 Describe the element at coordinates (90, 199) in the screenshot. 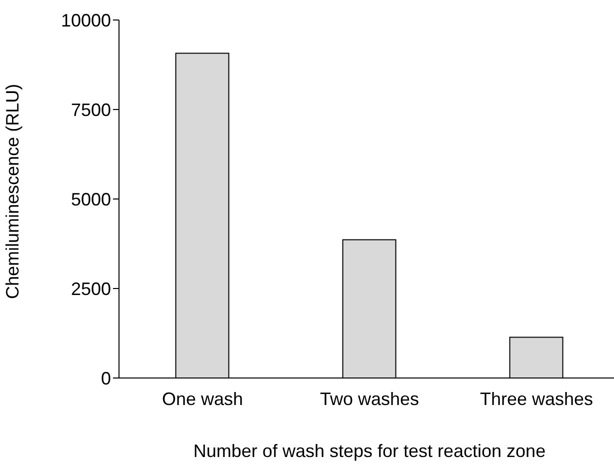

I see `y-tick-label: 5000` at that location.